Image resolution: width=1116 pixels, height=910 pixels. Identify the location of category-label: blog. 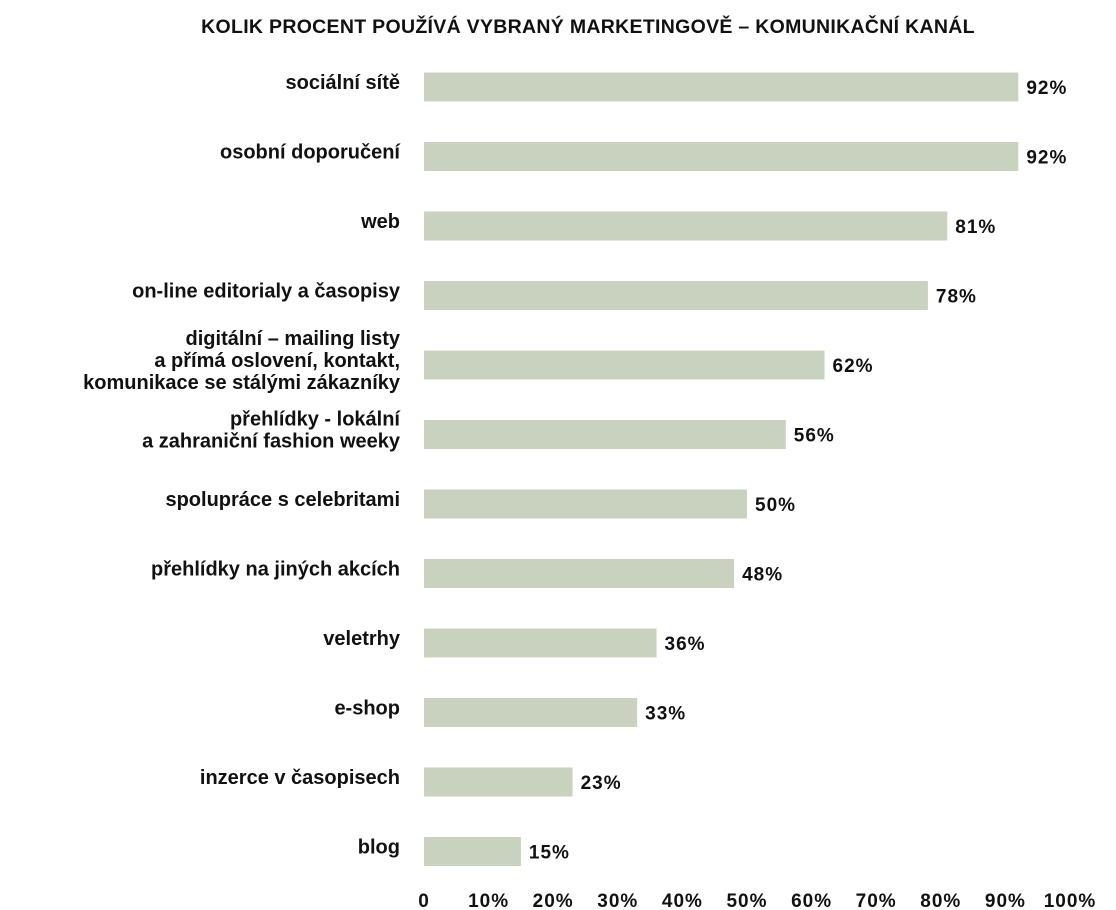
(379, 848).